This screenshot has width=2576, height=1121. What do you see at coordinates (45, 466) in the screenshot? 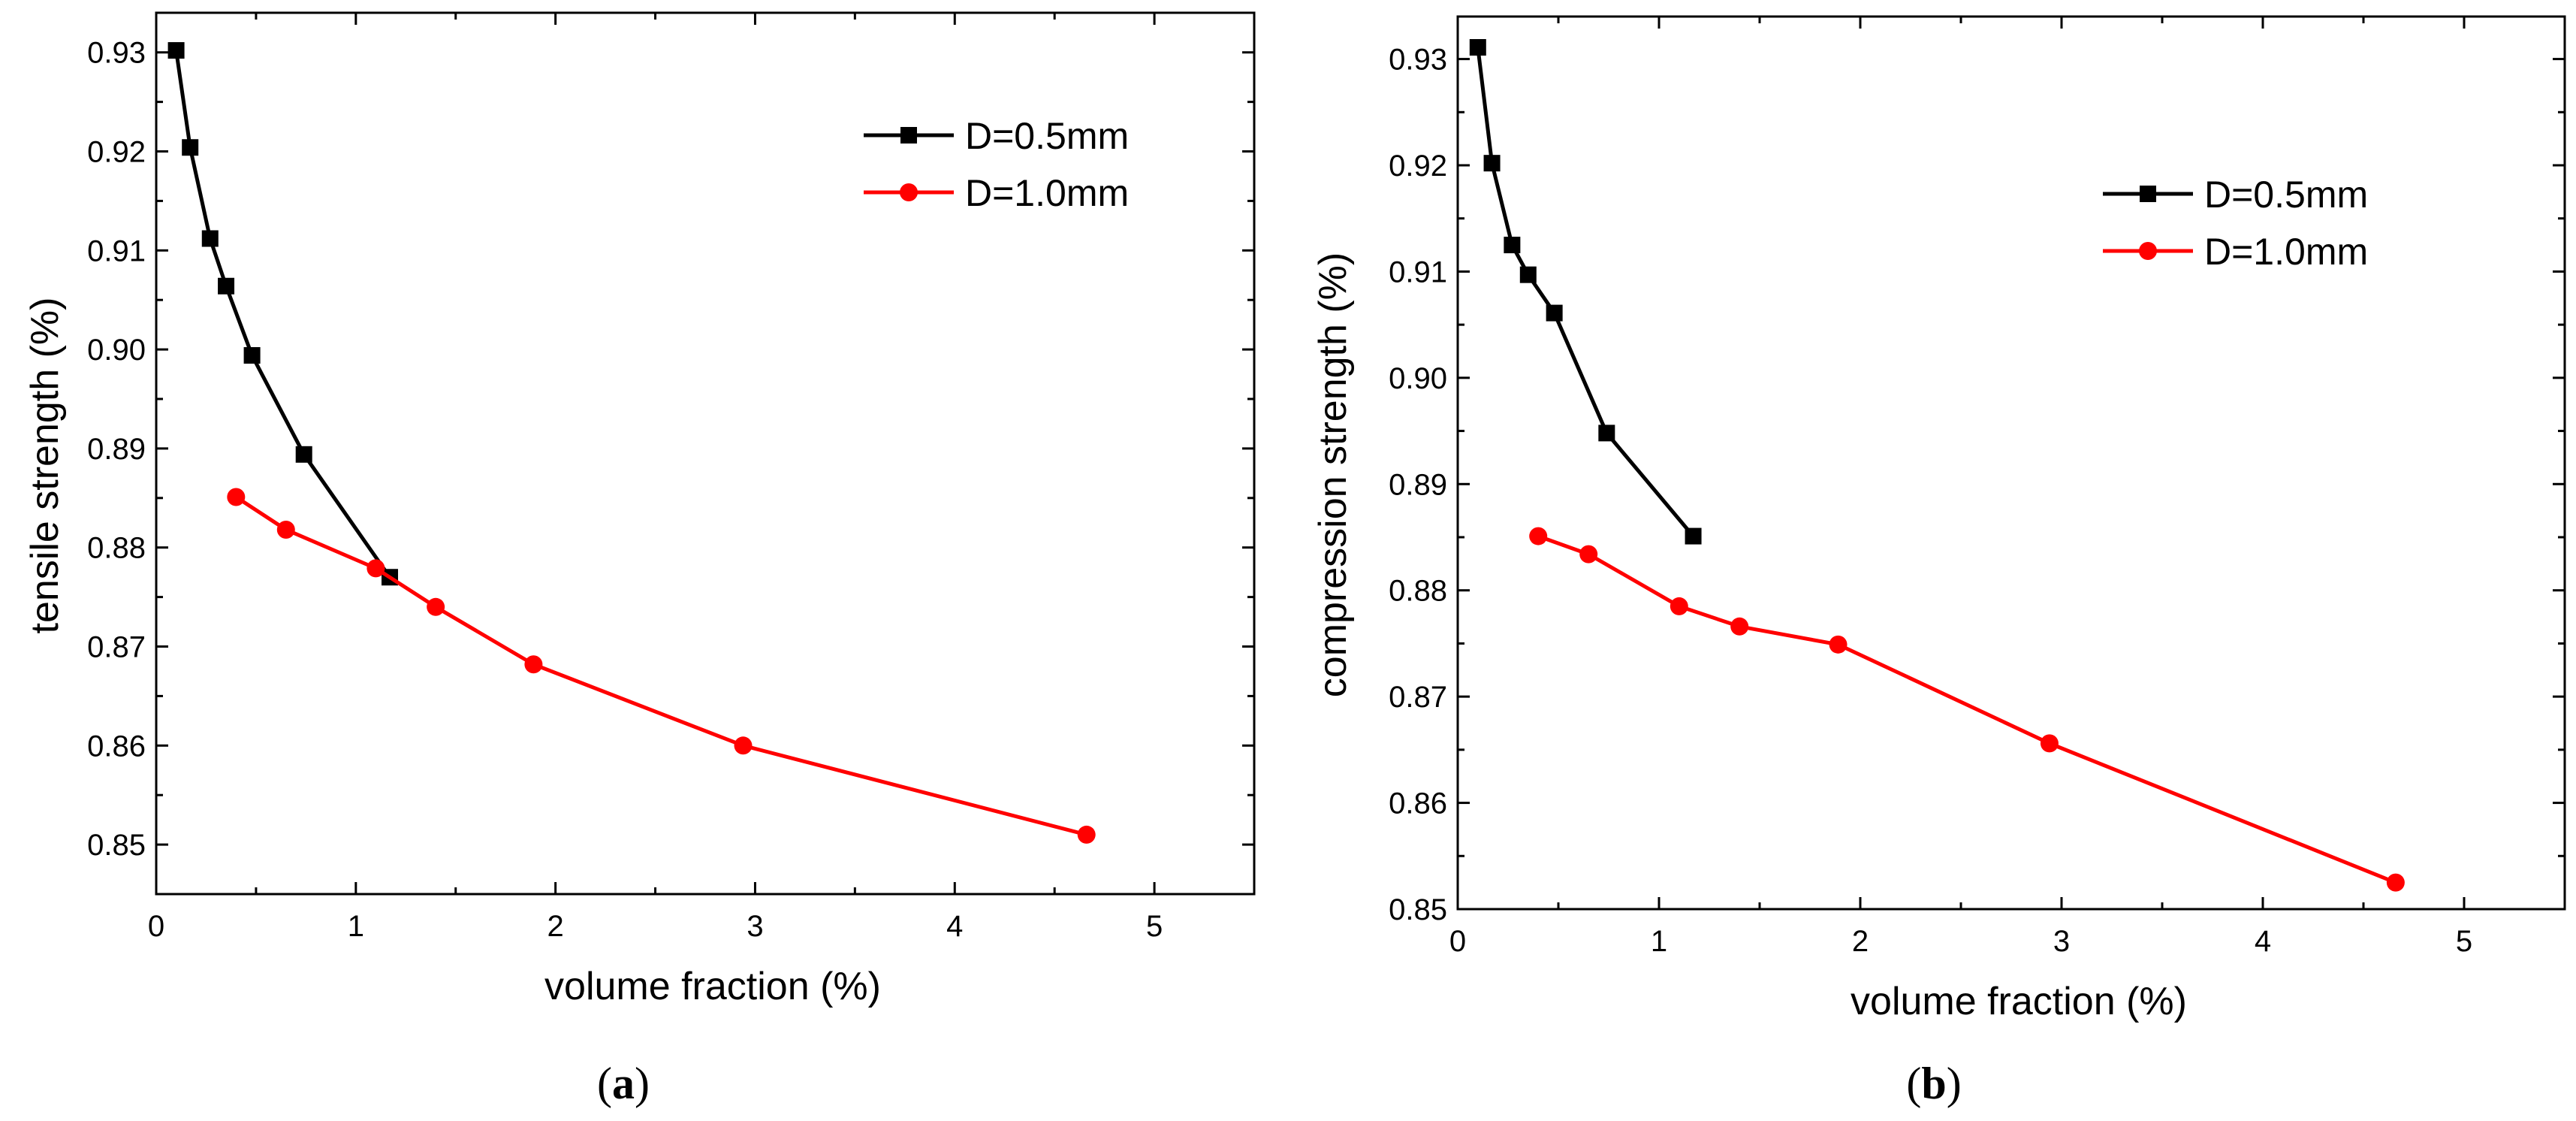
I see `y-axis-title: tensile strength (%)` at bounding box center [45, 466].